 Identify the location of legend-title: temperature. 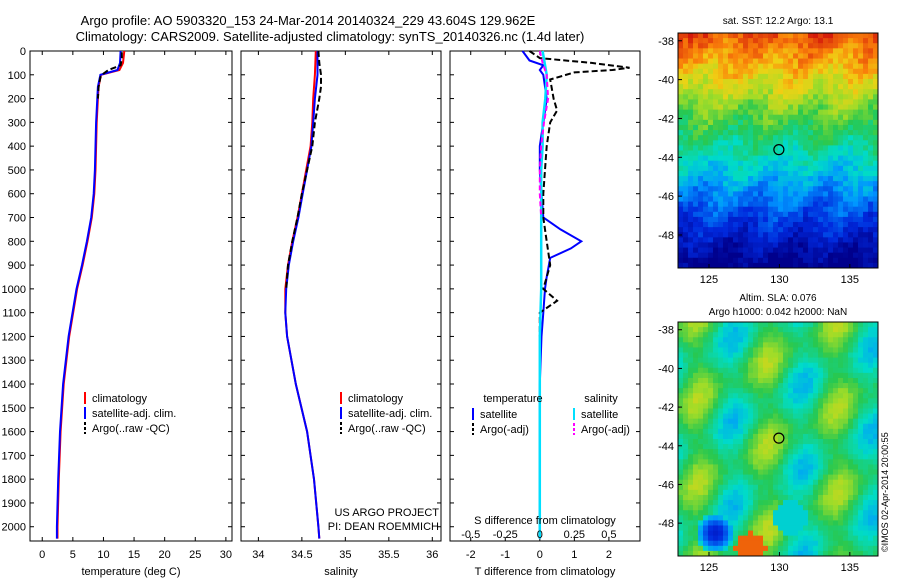
(512, 399).